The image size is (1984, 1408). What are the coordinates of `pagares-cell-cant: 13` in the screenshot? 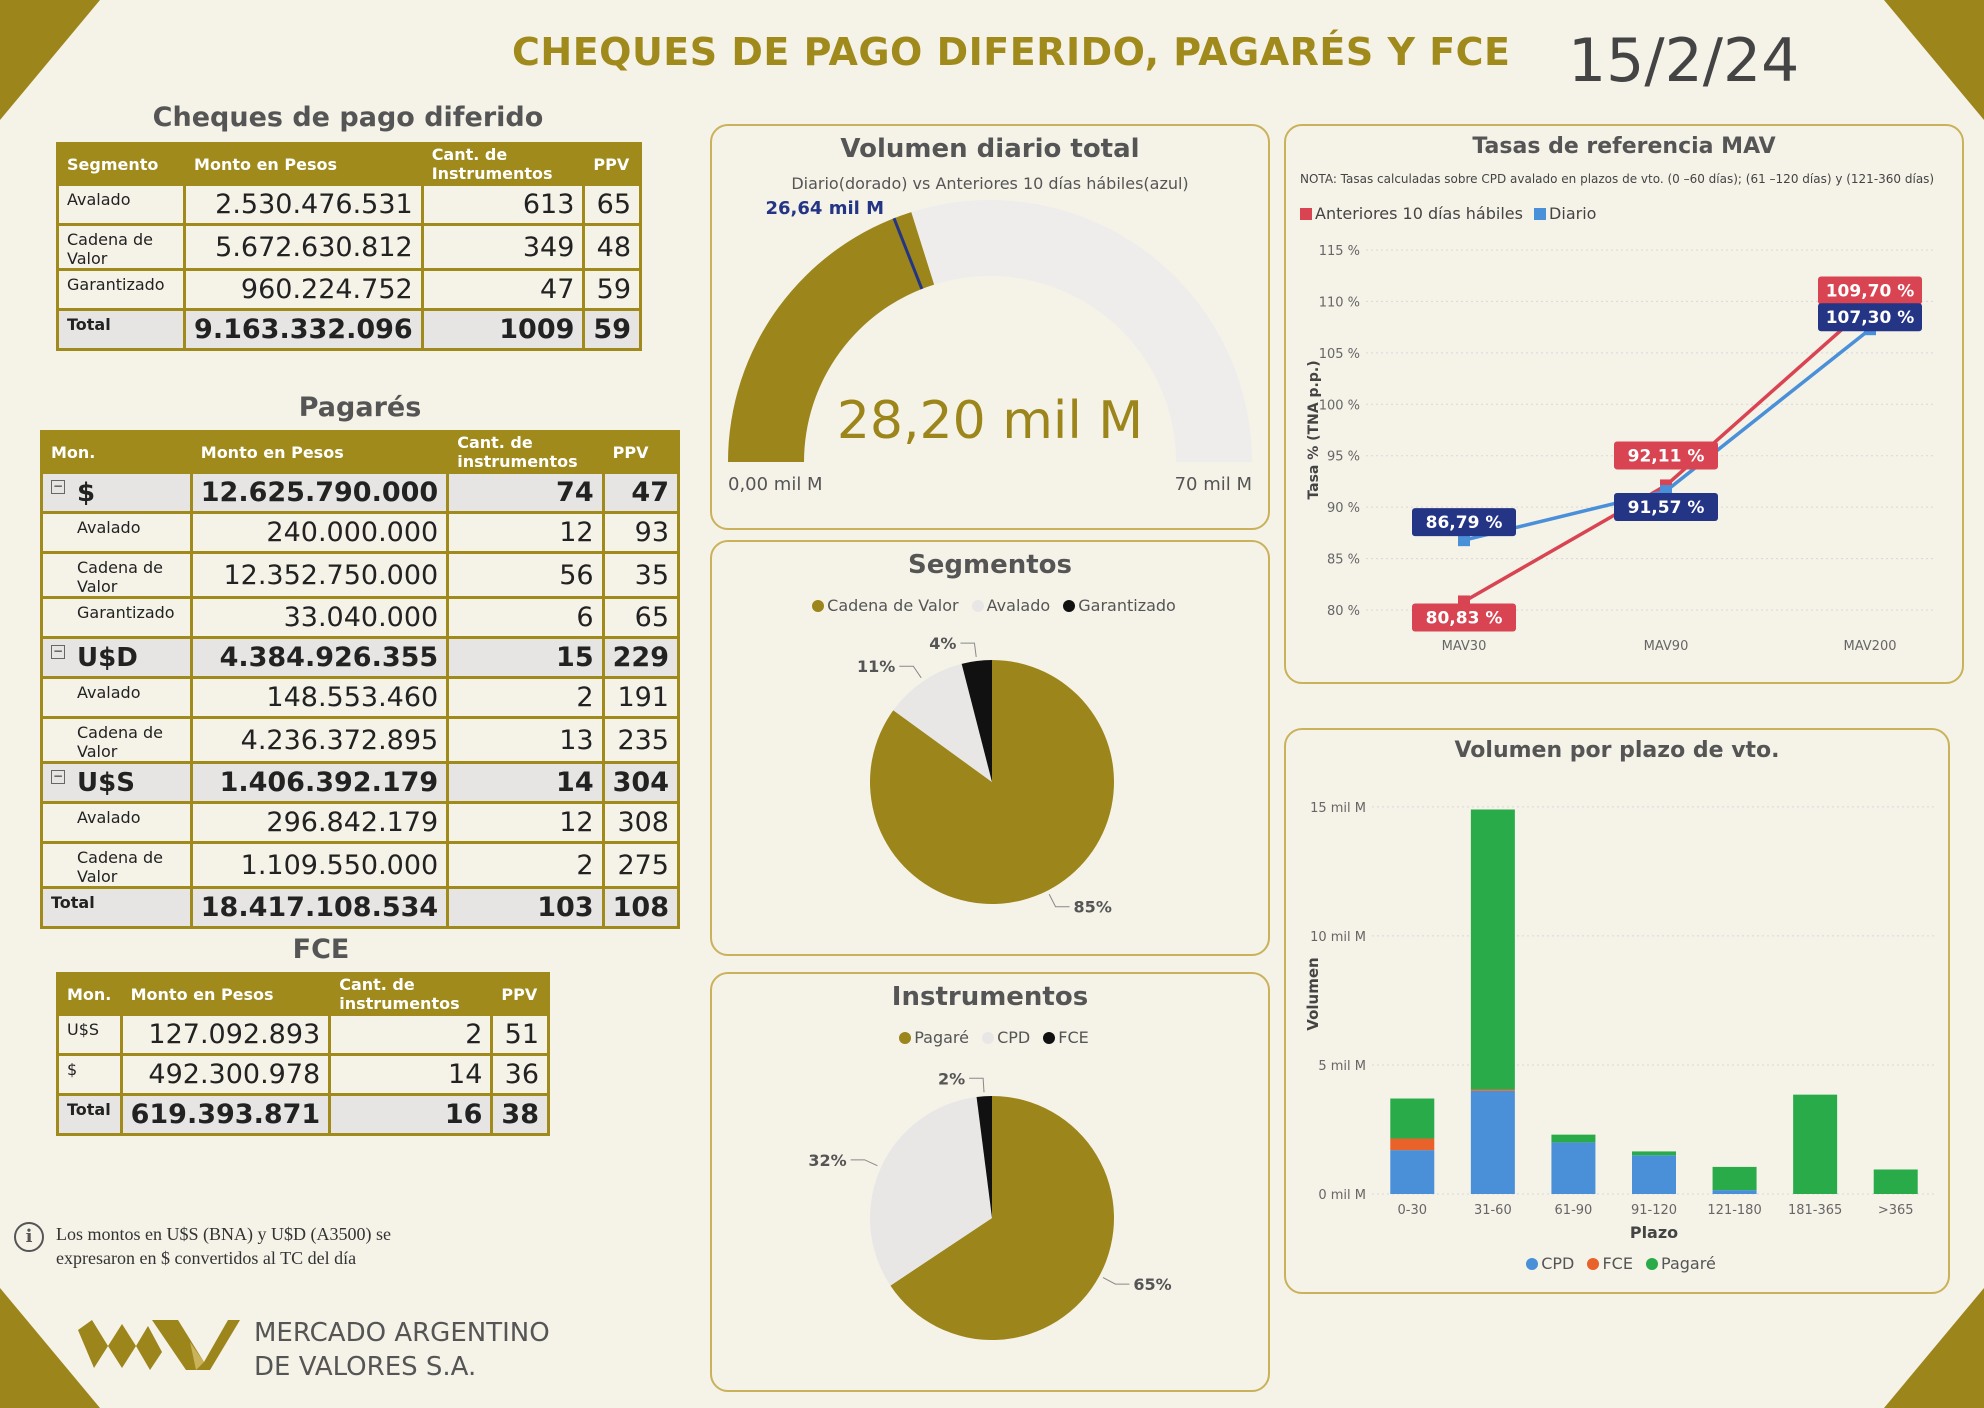 It's located at (525, 740).